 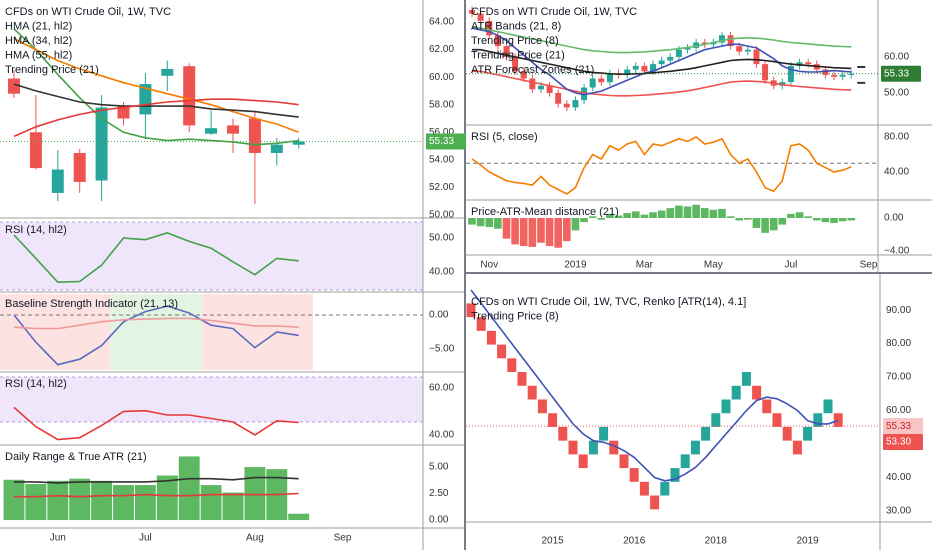 I want to click on price-tag, so click(x=446, y=141).